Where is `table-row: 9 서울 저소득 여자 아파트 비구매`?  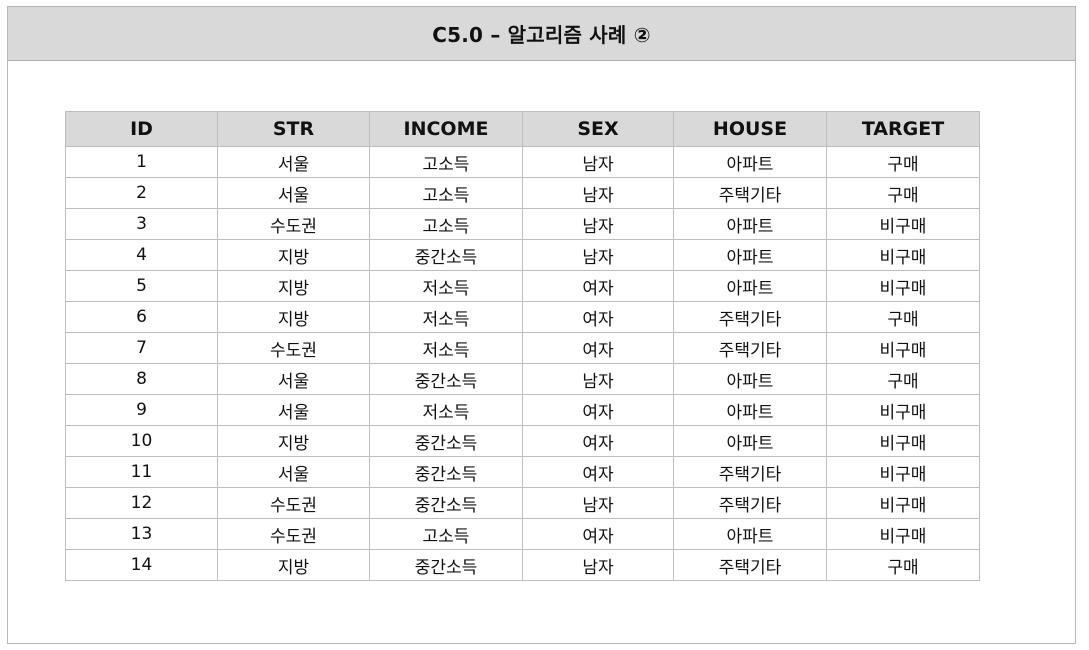
table-row: 9 서울 저소득 여자 아파트 비구매 is located at coordinates (522, 410).